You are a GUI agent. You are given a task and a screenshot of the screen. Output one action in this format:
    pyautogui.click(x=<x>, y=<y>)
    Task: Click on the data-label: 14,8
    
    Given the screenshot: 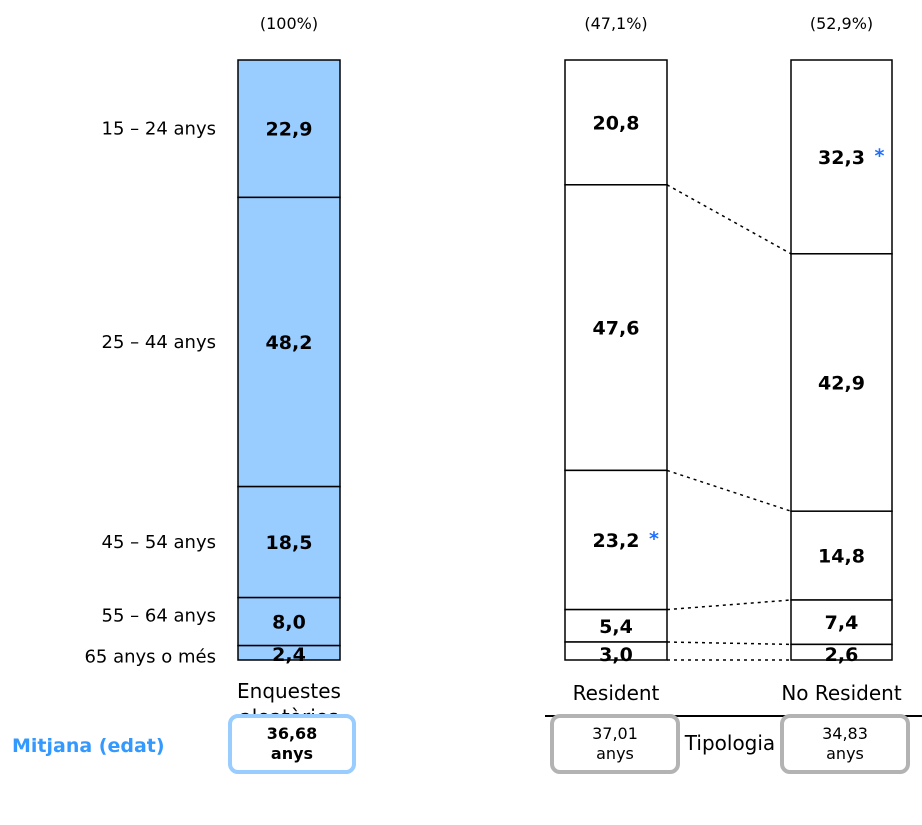 What is the action you would take?
    pyautogui.click(x=841, y=557)
    